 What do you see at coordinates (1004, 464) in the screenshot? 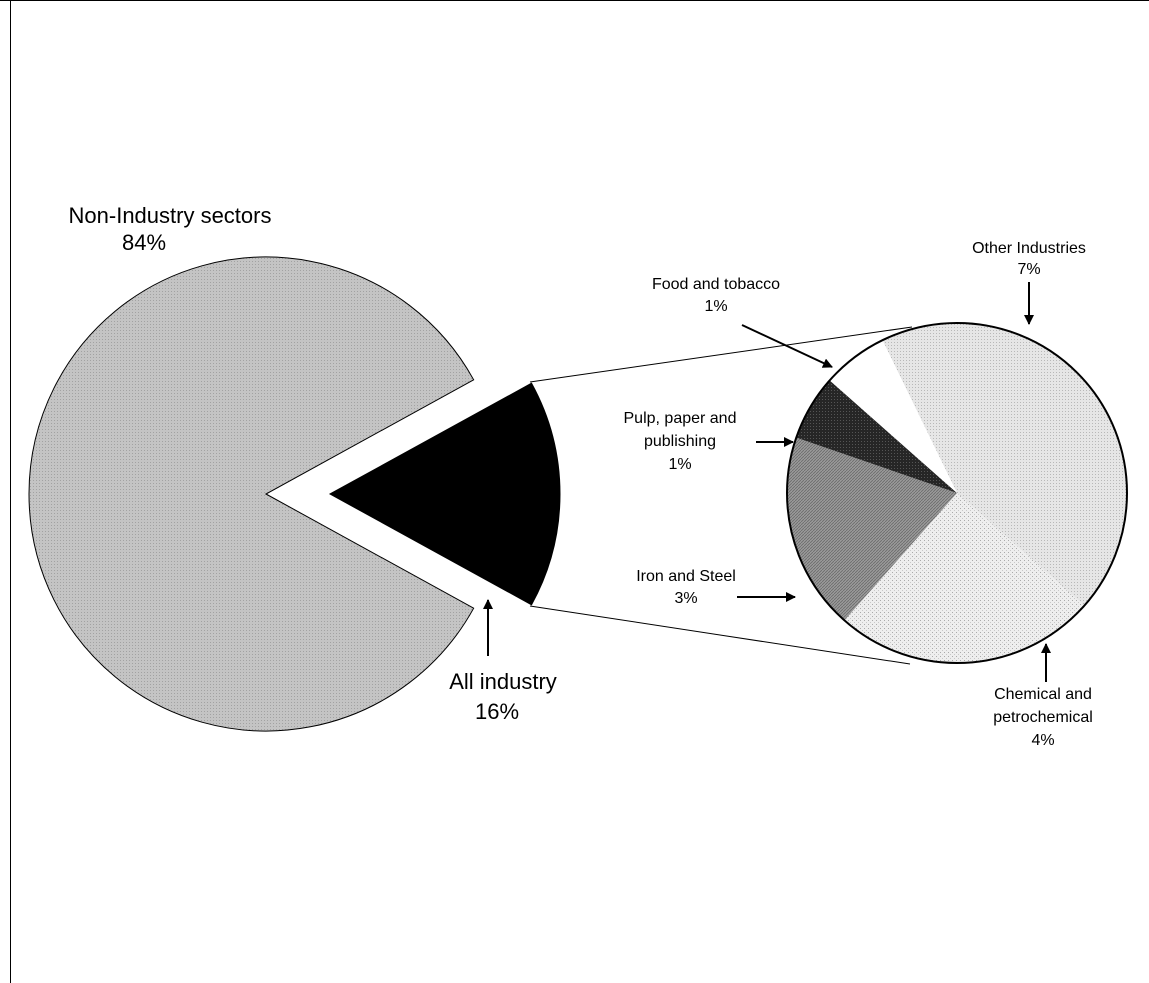
I see `slice-other-industries` at bounding box center [1004, 464].